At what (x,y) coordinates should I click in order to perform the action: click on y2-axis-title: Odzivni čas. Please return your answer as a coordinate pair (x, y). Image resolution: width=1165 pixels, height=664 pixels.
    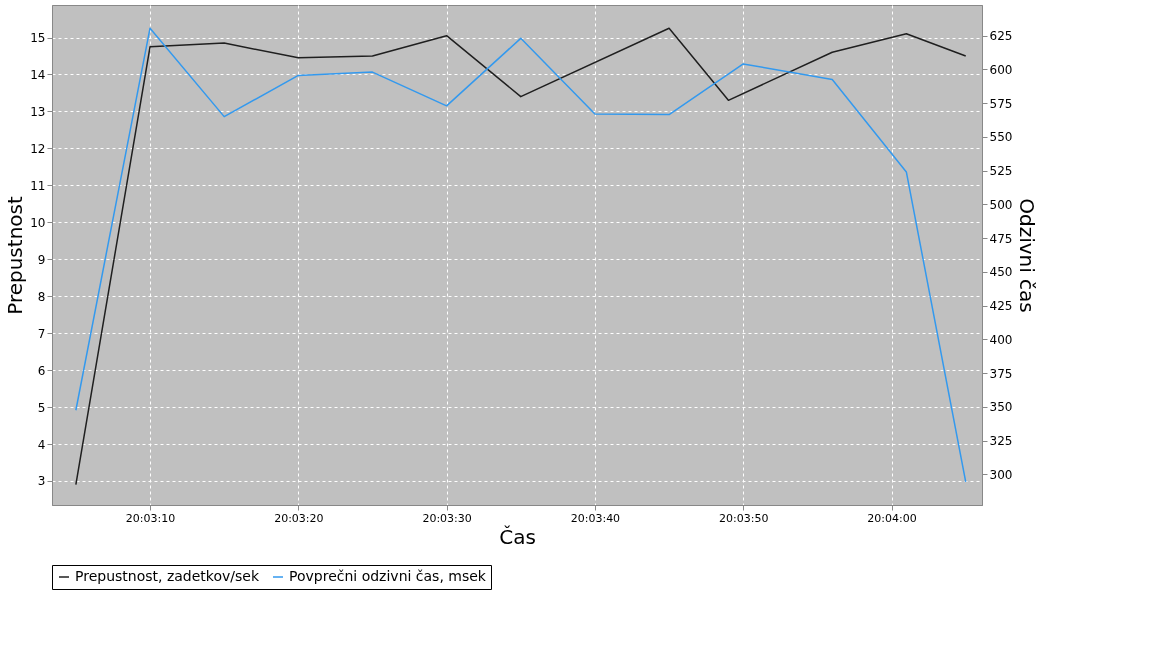
    Looking at the image, I should click on (1027, 255).